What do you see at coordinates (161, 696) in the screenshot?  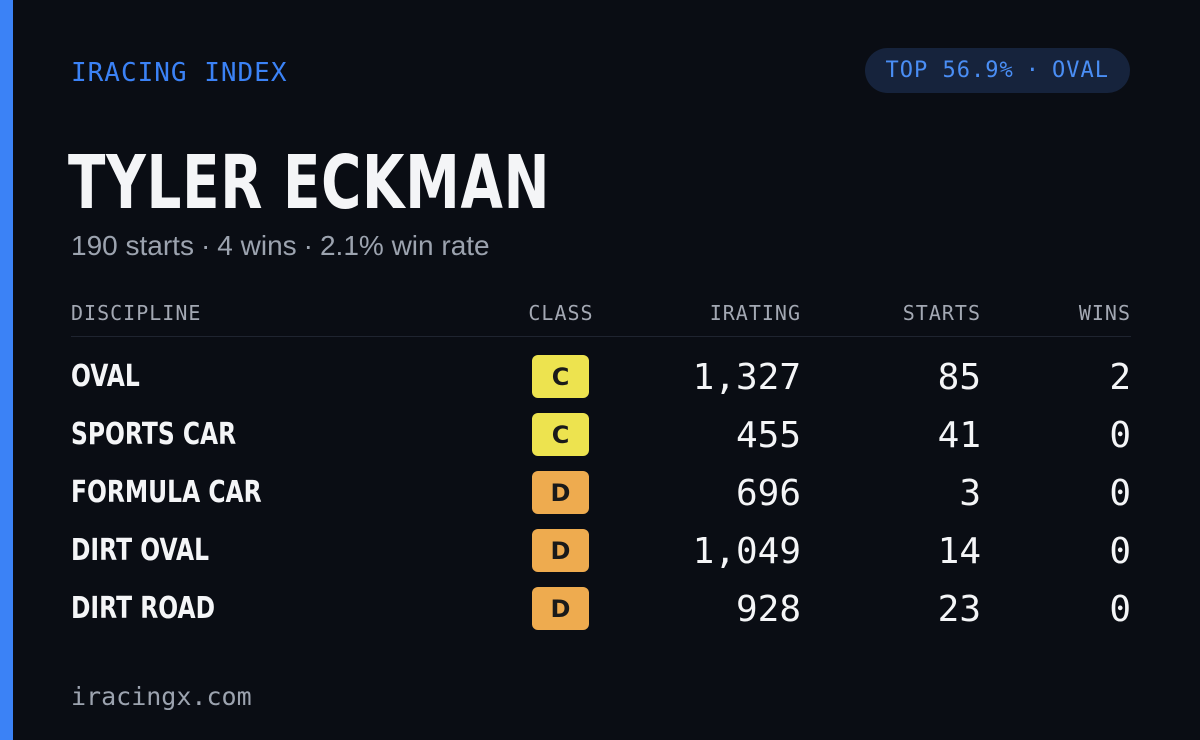 I see `footer-site: iracingx.com` at bounding box center [161, 696].